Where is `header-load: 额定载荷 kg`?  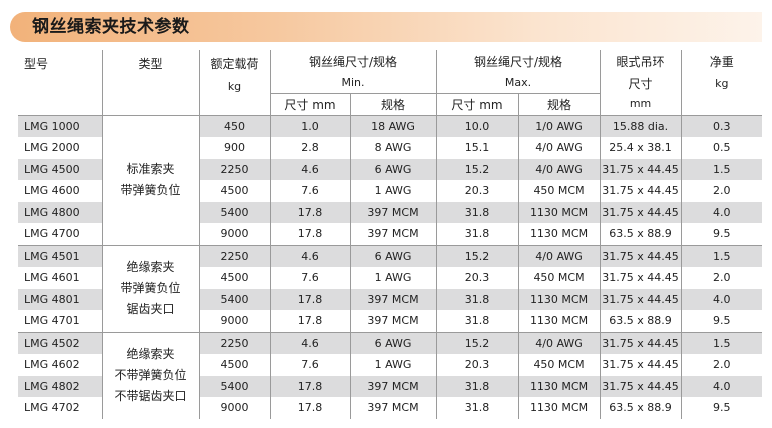
header-load: 额定载荷 kg is located at coordinates (234, 82).